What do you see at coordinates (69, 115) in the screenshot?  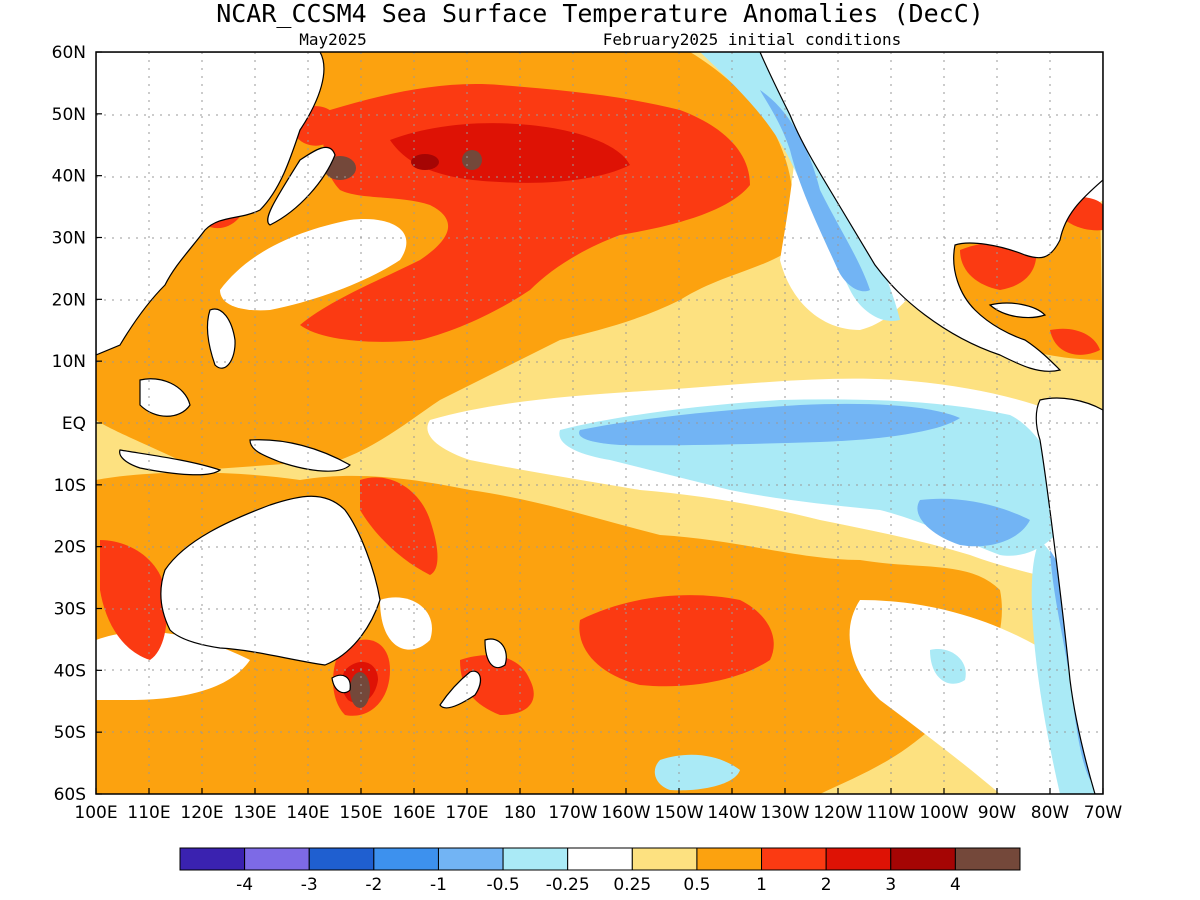 I see `lat-tick-label: 50N` at bounding box center [69, 115].